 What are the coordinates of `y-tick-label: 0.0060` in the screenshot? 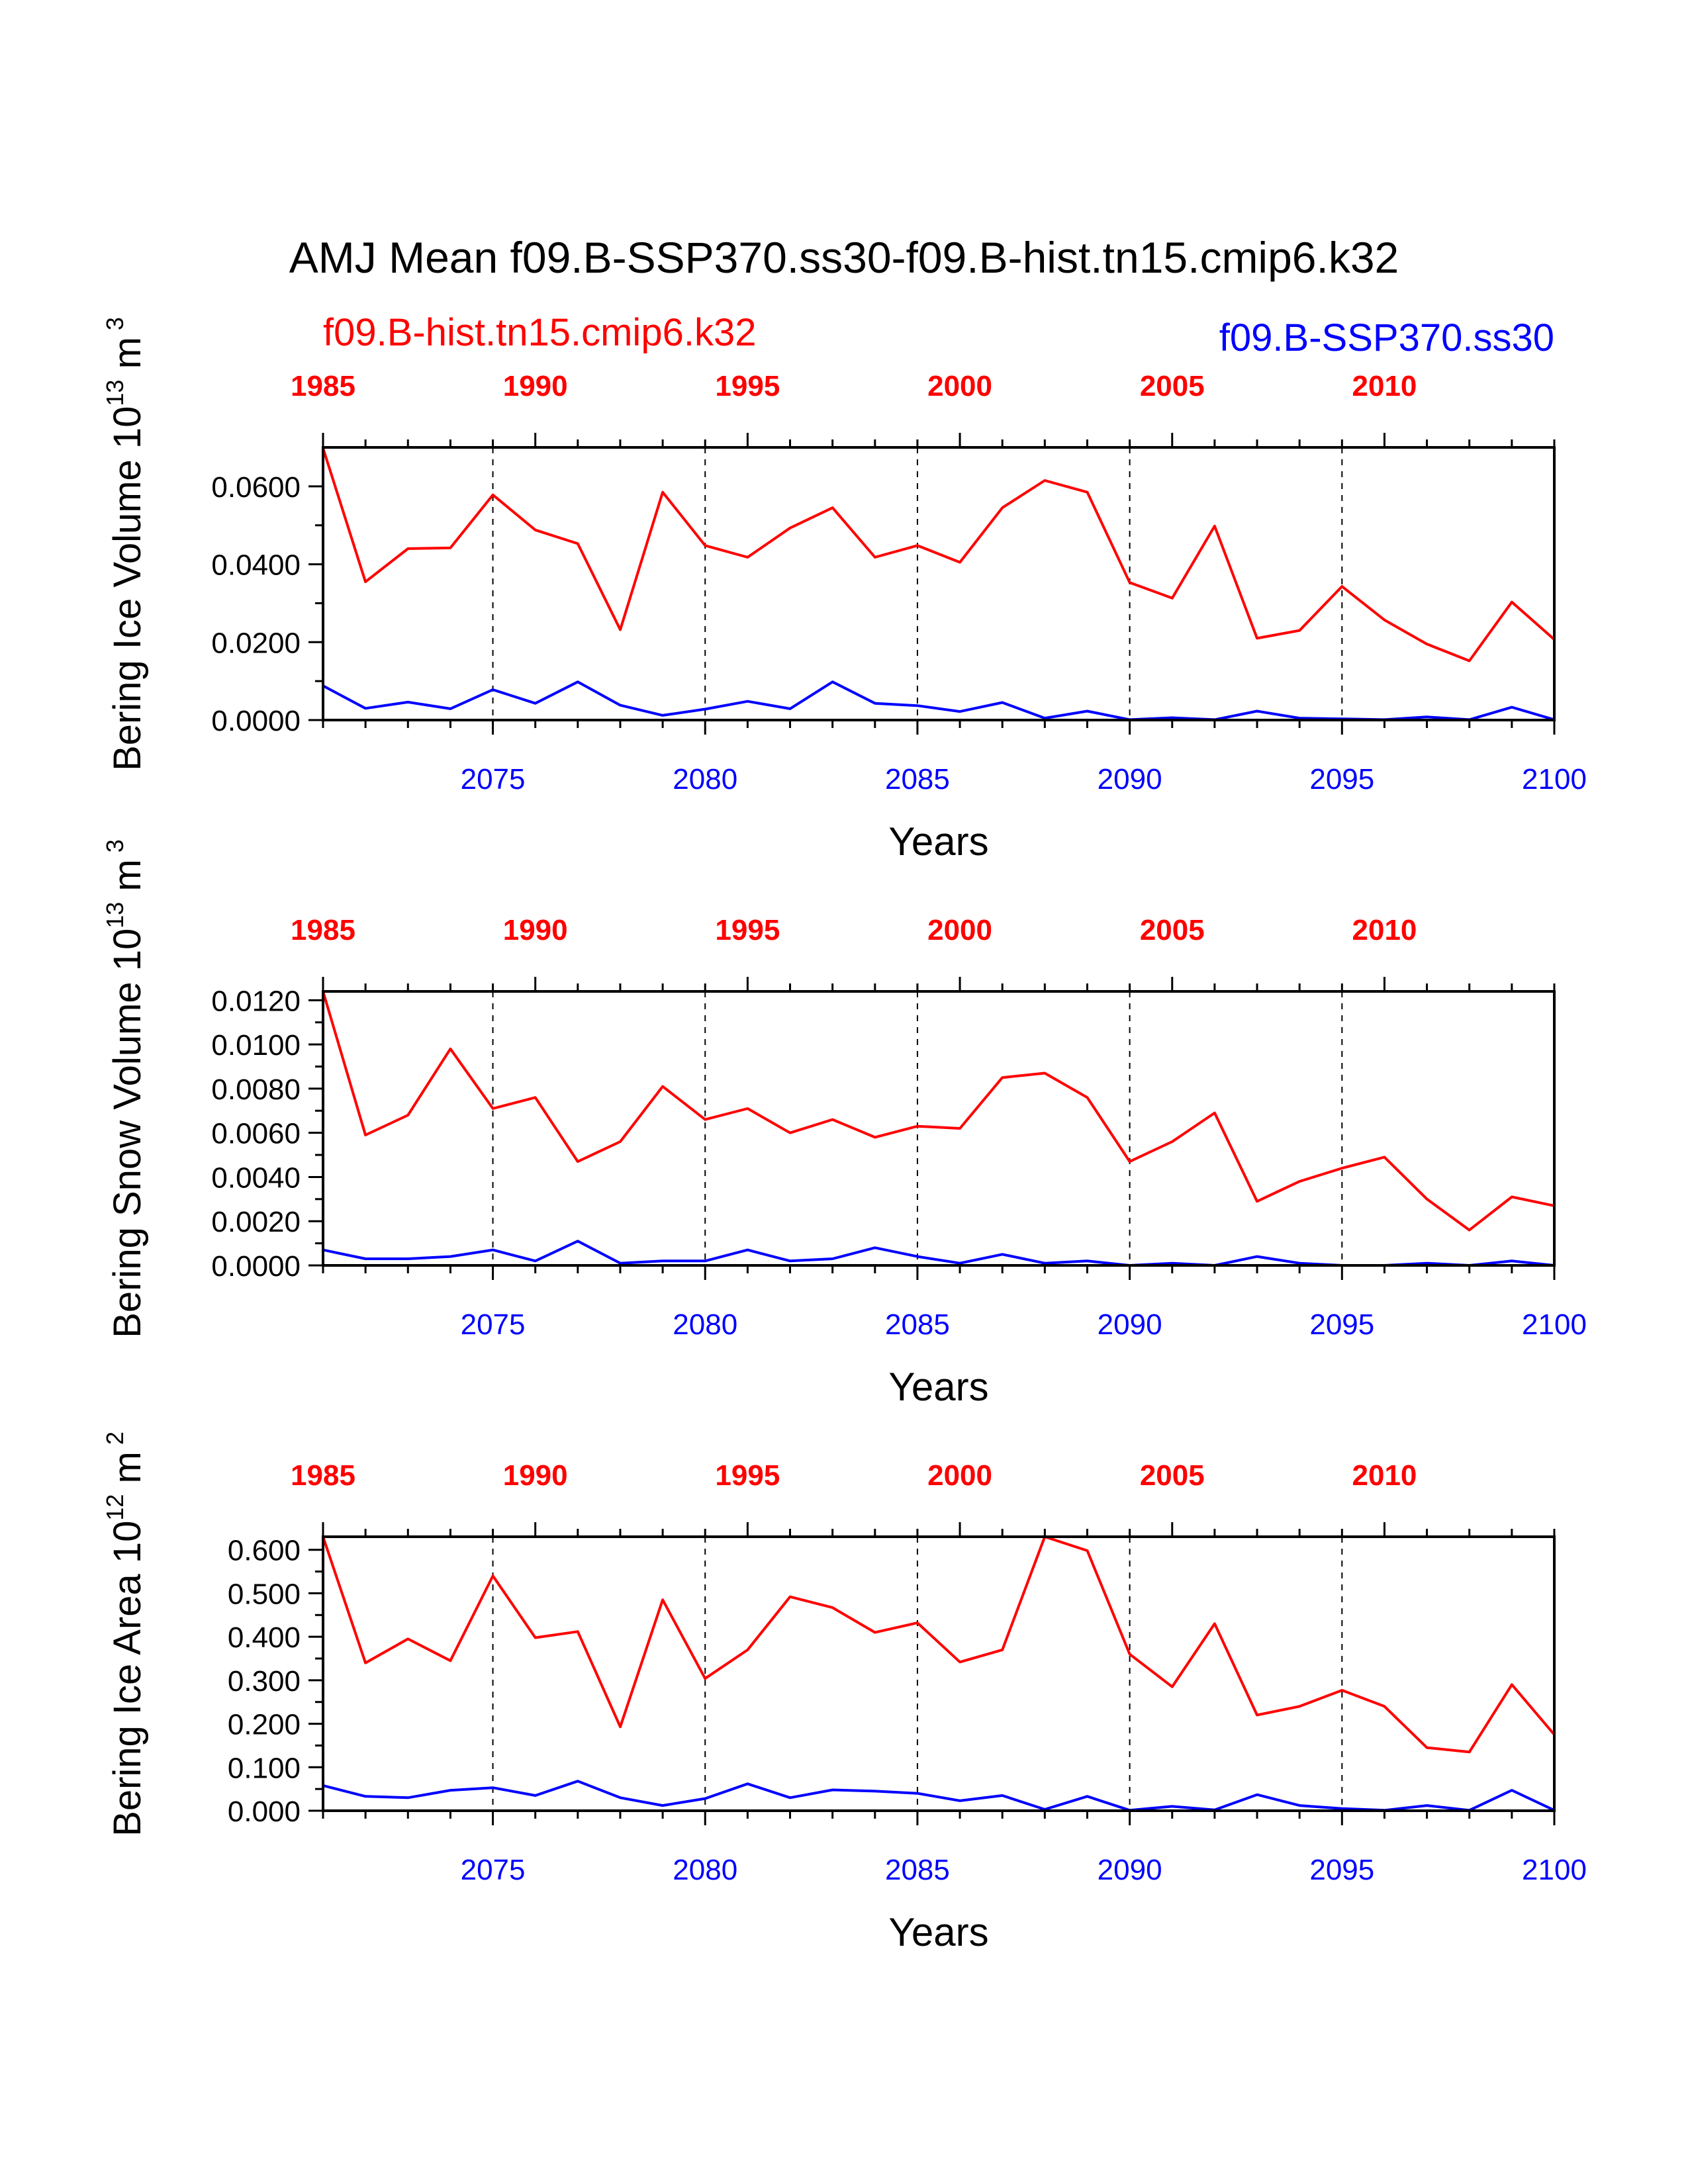 It's located at (256, 1134).